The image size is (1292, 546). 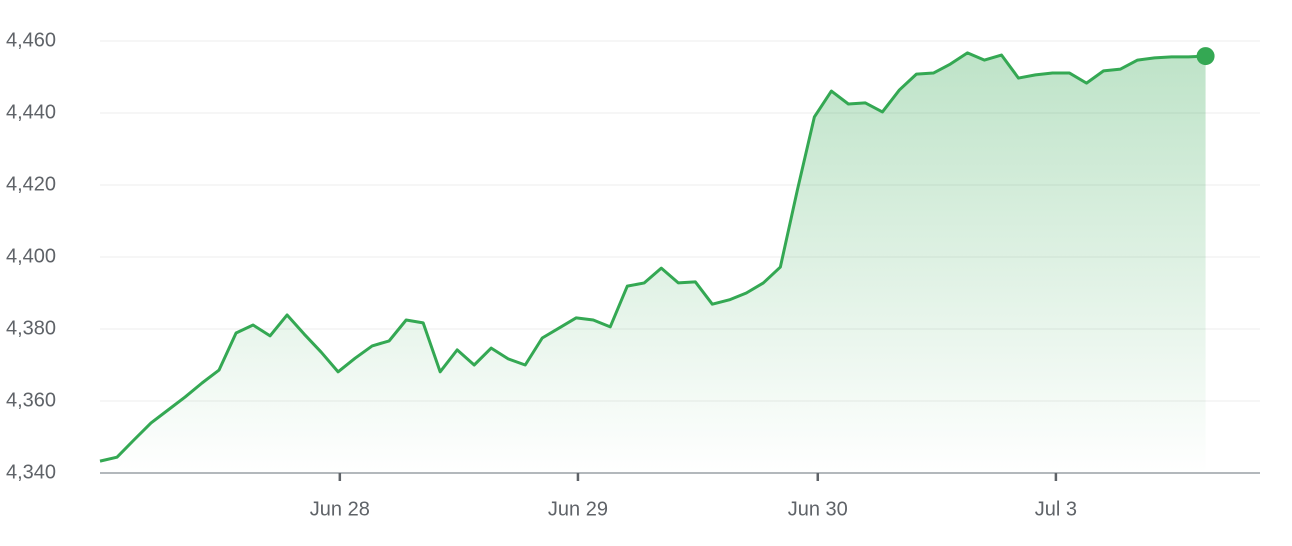 What do you see at coordinates (31, 472) in the screenshot?
I see `y-tick-label: 4,340` at bounding box center [31, 472].